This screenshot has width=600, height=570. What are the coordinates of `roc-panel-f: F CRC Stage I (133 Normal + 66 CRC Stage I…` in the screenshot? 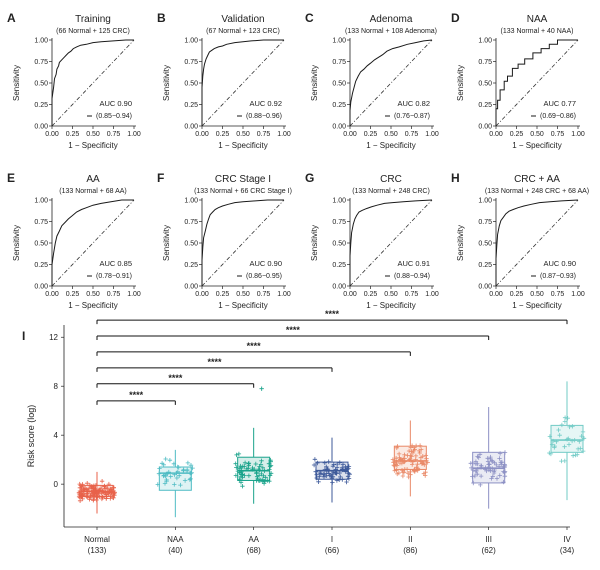 It's located at (224, 240).